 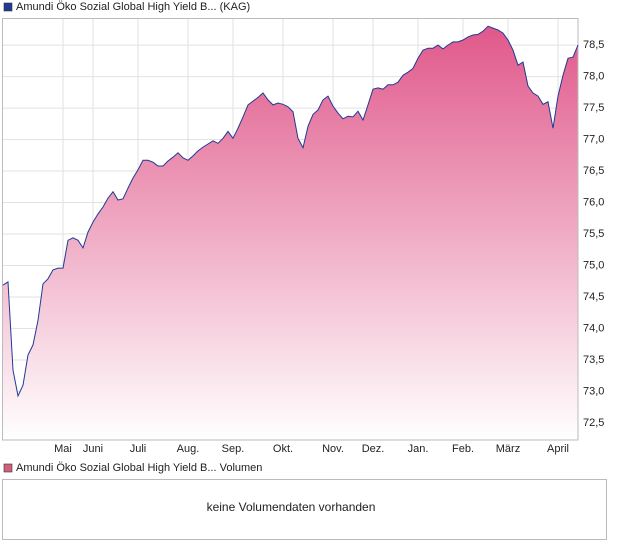 What do you see at coordinates (593, 297) in the screenshot?
I see `y-tick-label: 74,5` at bounding box center [593, 297].